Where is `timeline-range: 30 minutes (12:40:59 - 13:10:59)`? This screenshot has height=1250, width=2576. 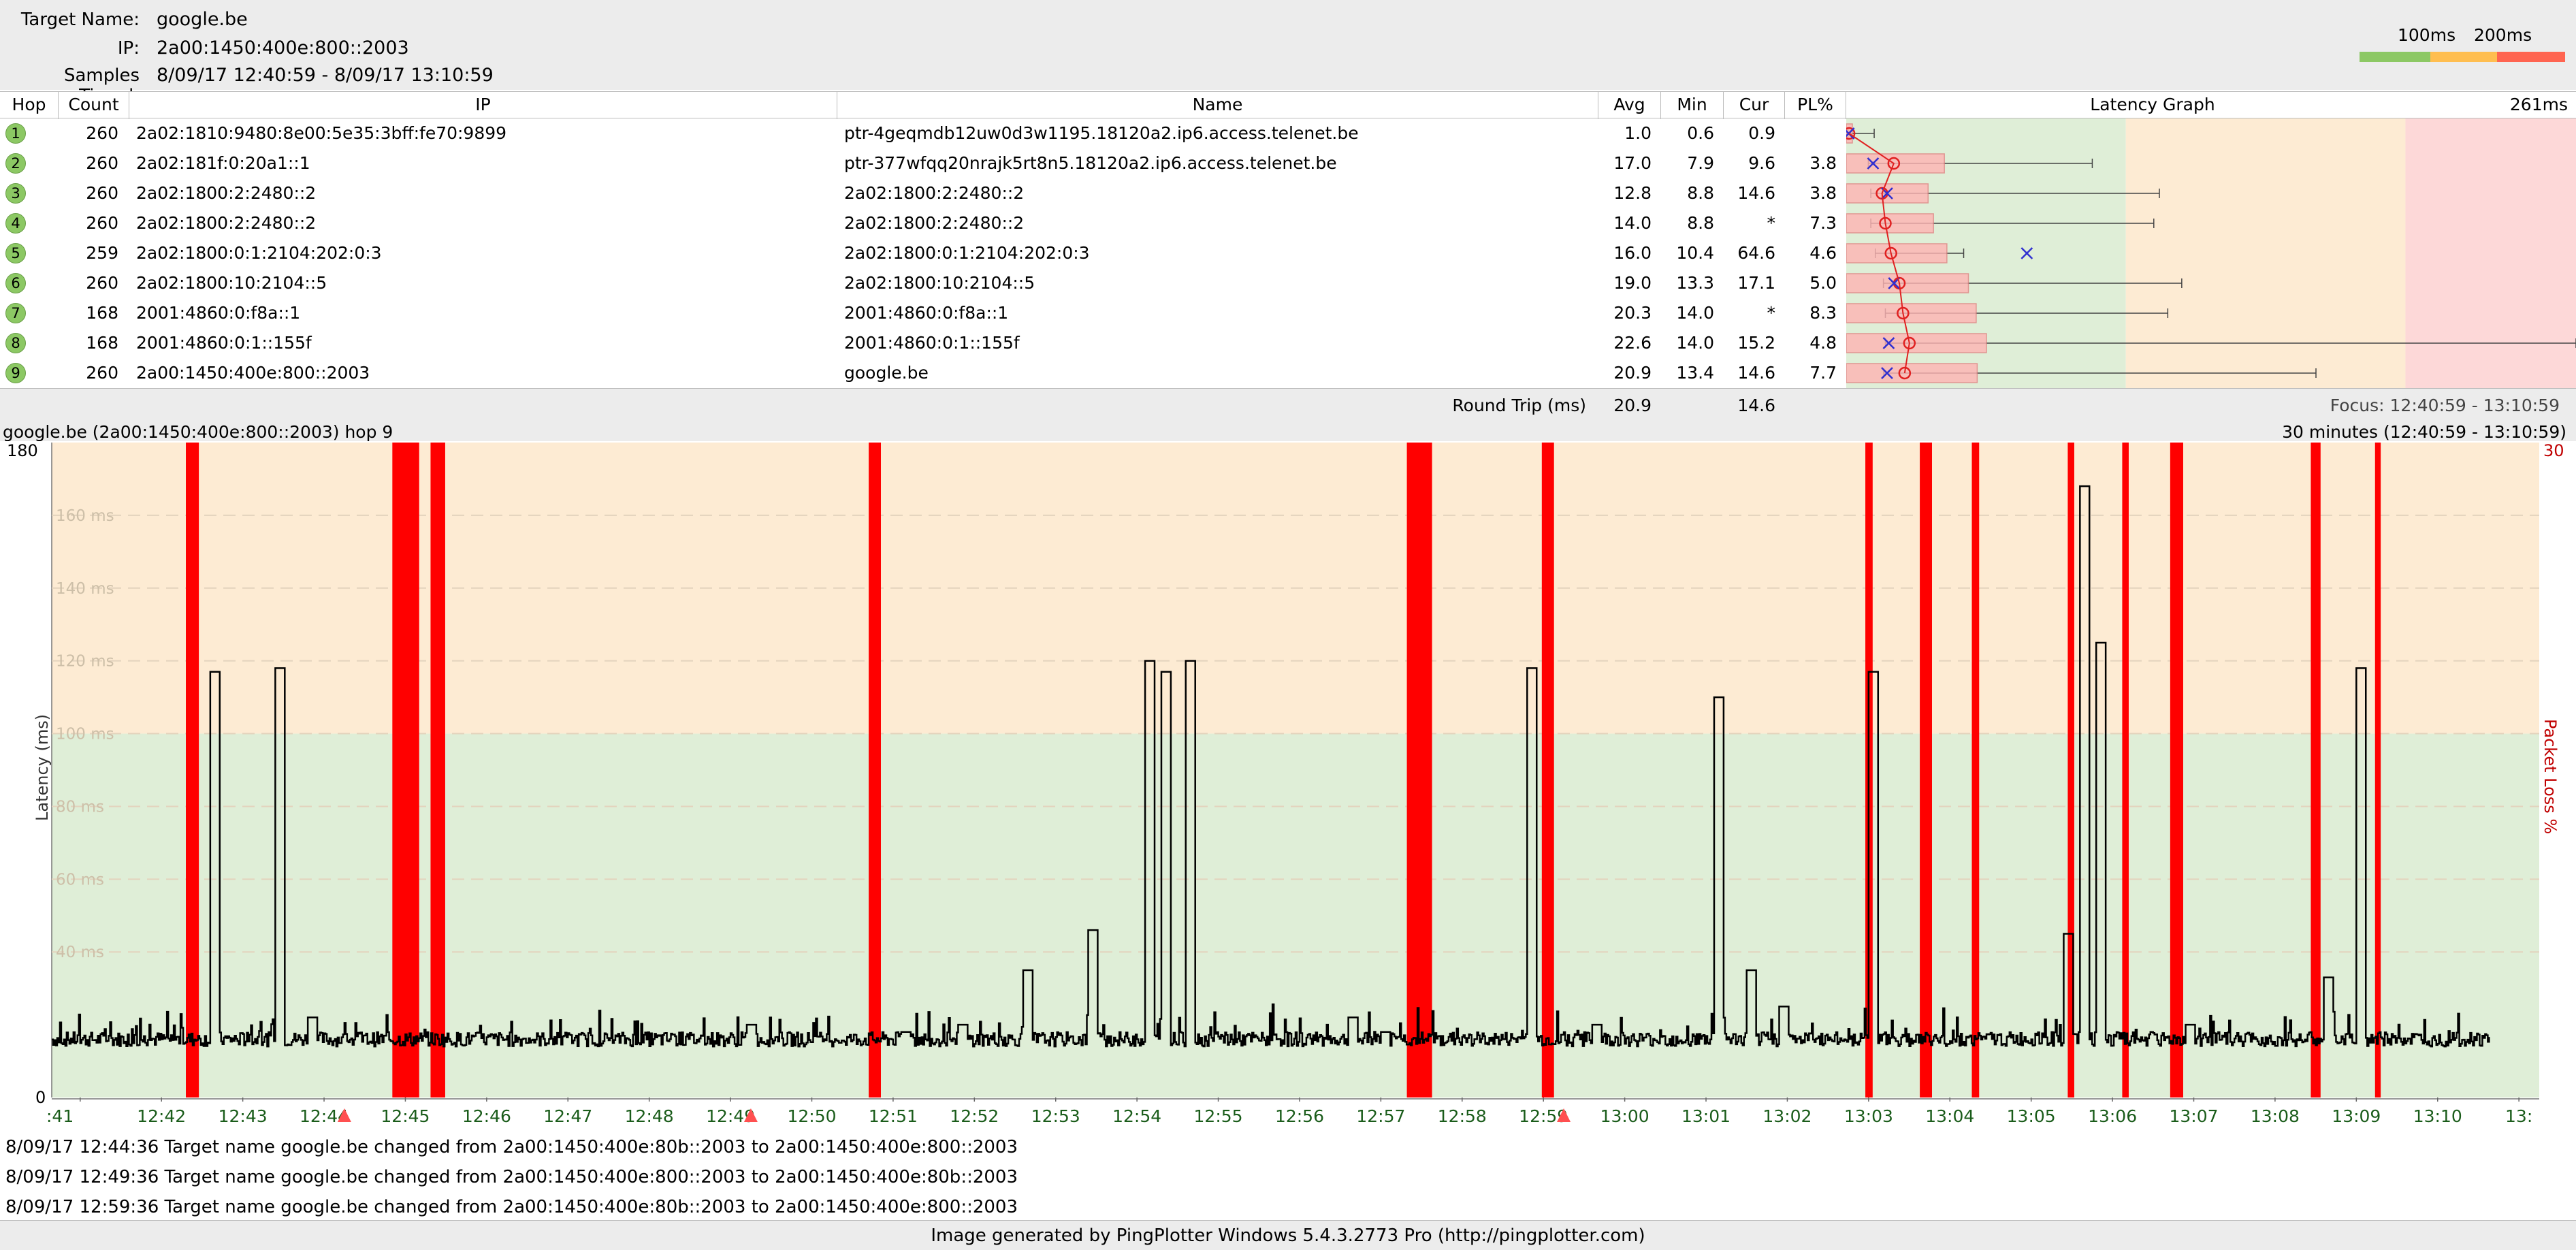 timeline-range: 30 minutes (12:40:59 - 13:10:59) is located at coordinates (2424, 432).